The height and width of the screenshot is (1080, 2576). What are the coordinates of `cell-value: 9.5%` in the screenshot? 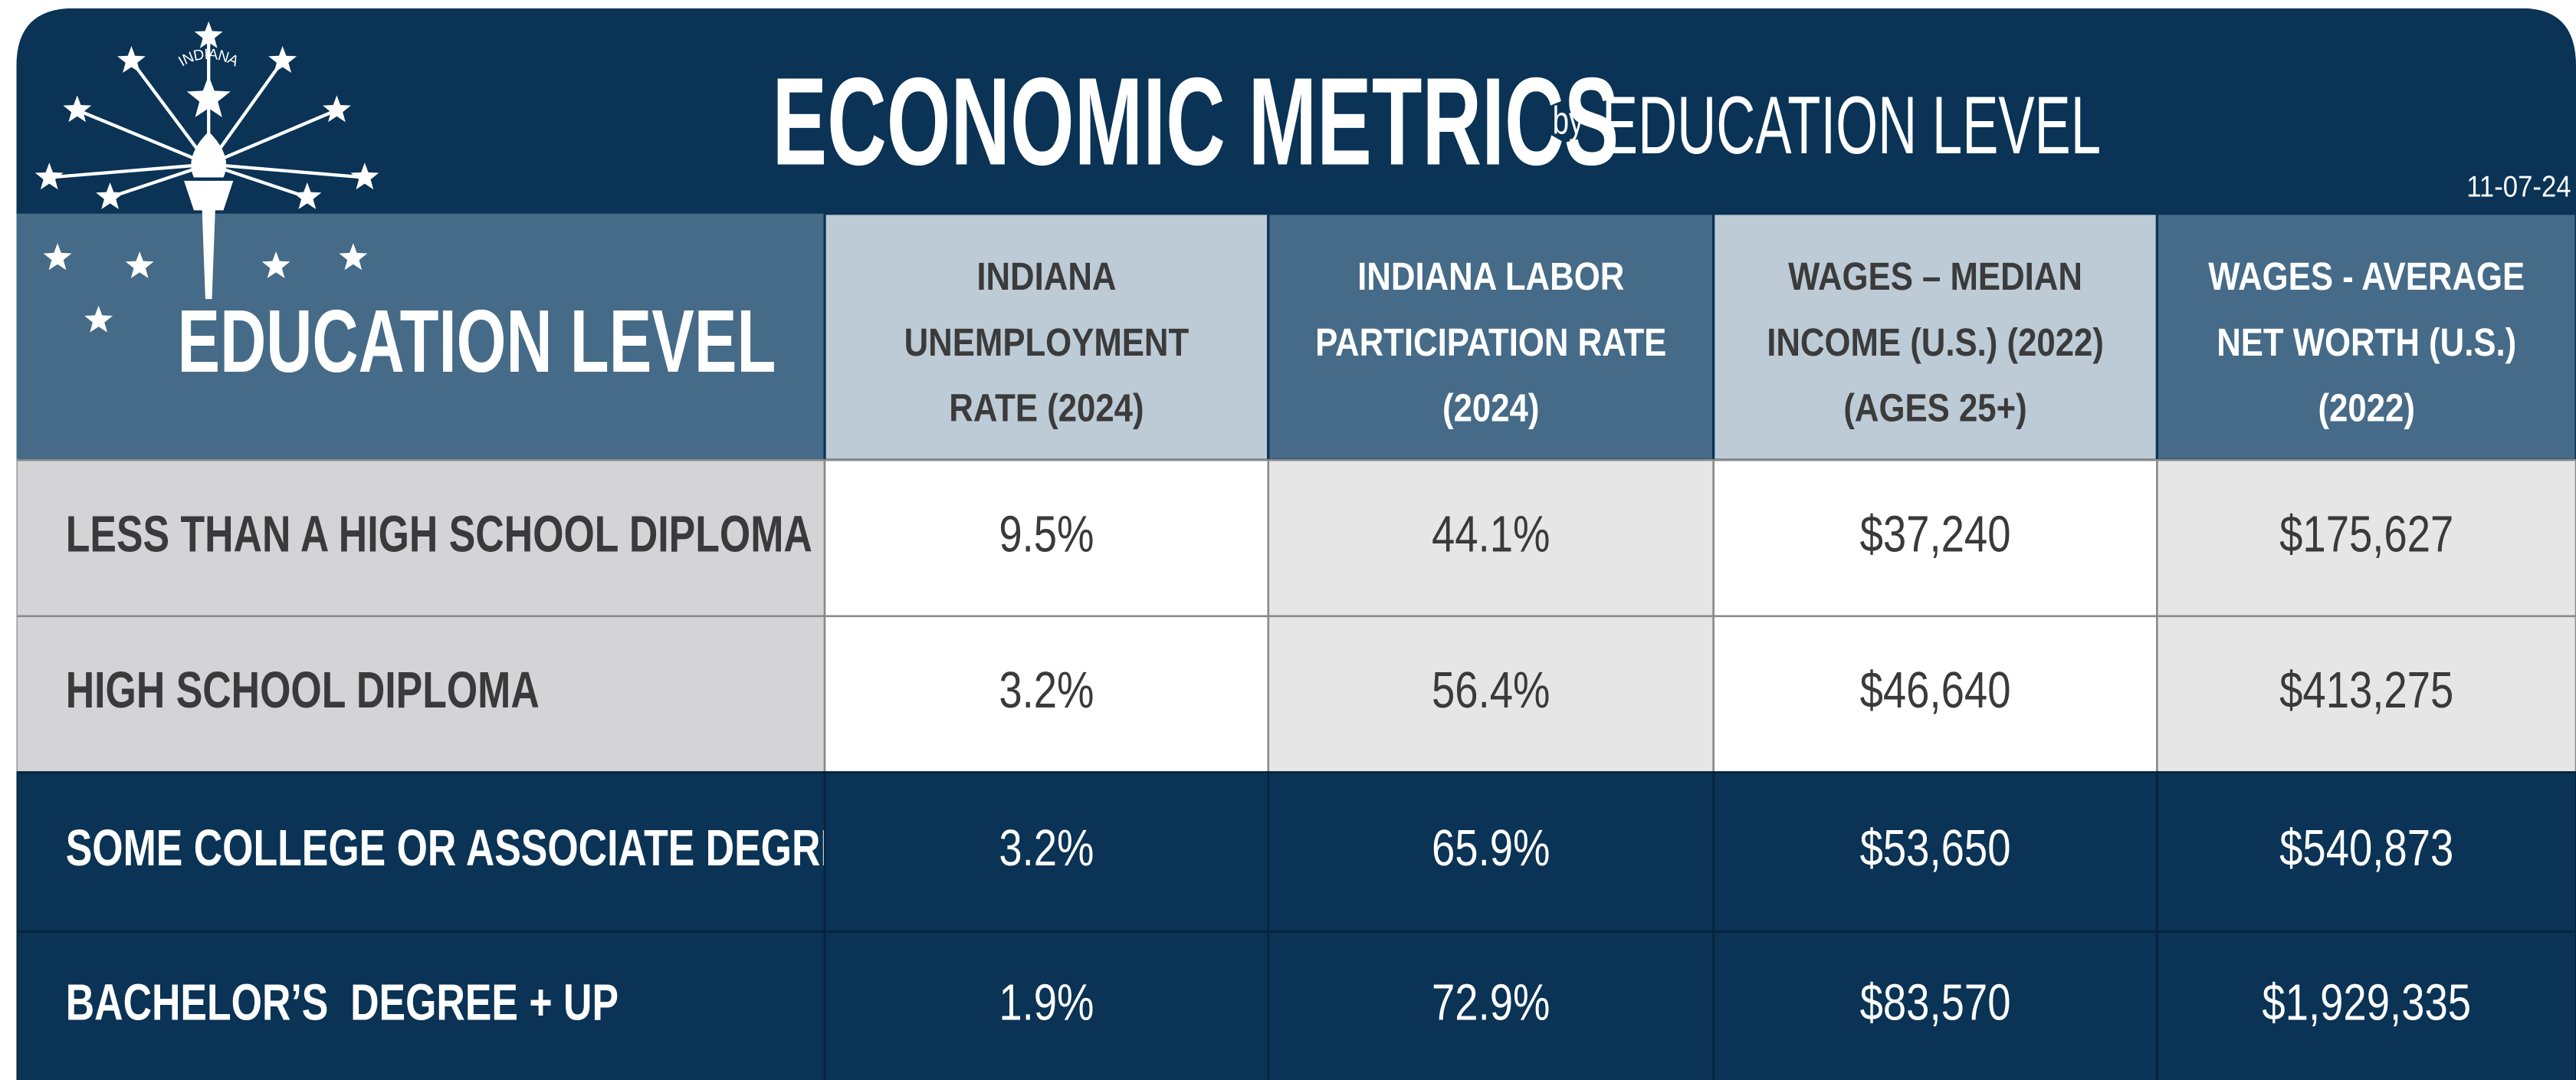 It's located at (1046, 533).